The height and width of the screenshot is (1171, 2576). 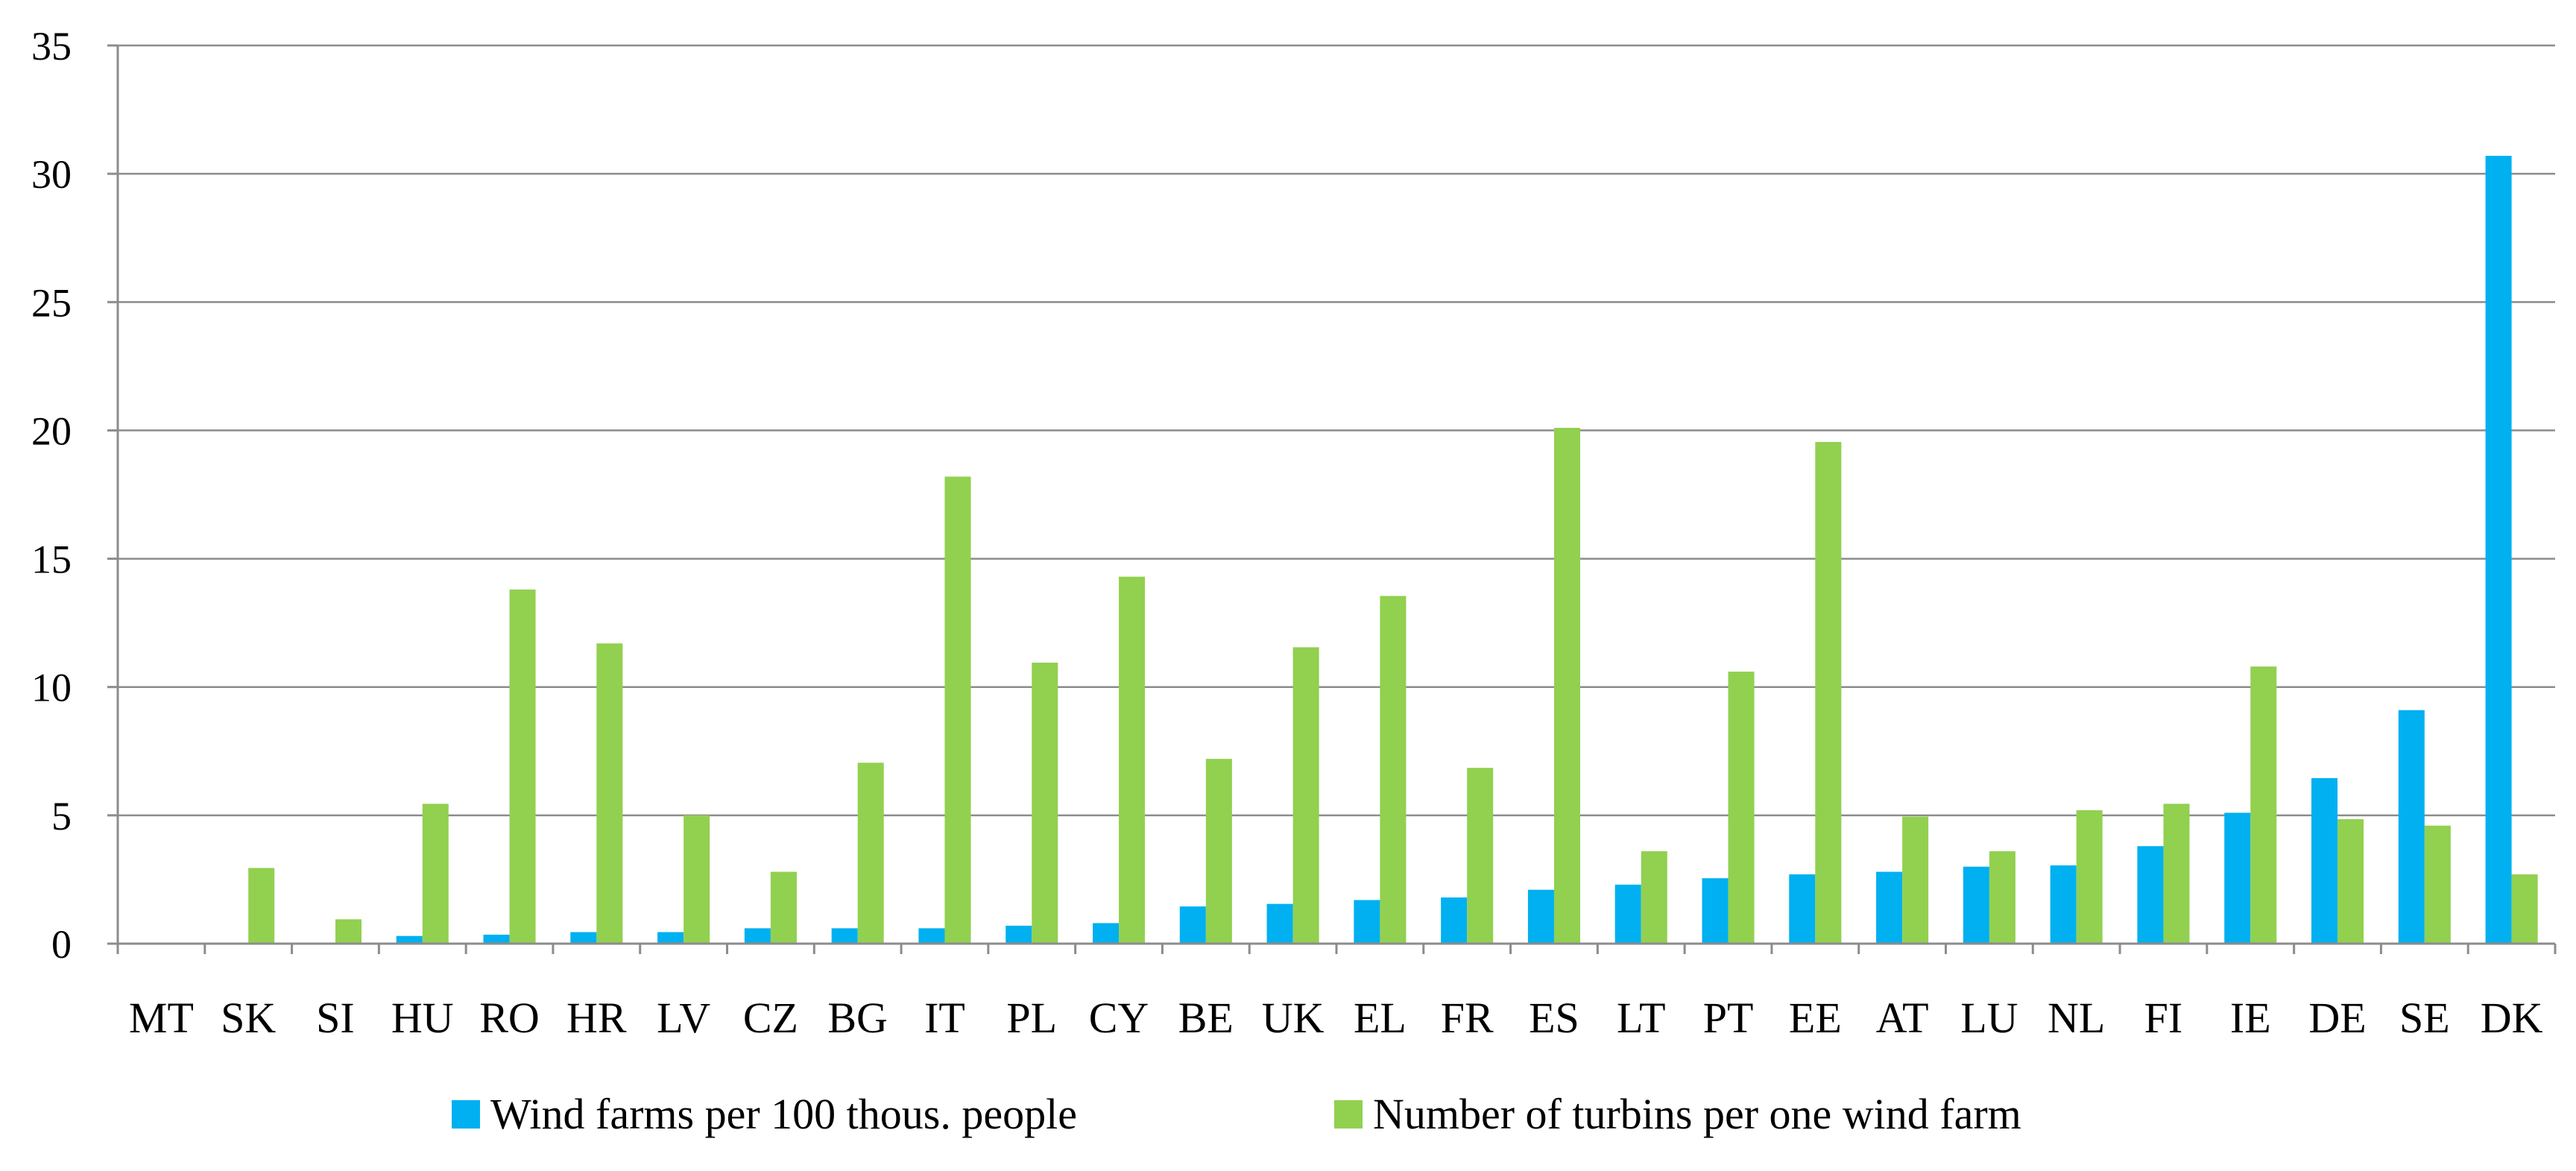 What do you see at coordinates (52, 559) in the screenshot?
I see `y-tick-label-15: 15` at bounding box center [52, 559].